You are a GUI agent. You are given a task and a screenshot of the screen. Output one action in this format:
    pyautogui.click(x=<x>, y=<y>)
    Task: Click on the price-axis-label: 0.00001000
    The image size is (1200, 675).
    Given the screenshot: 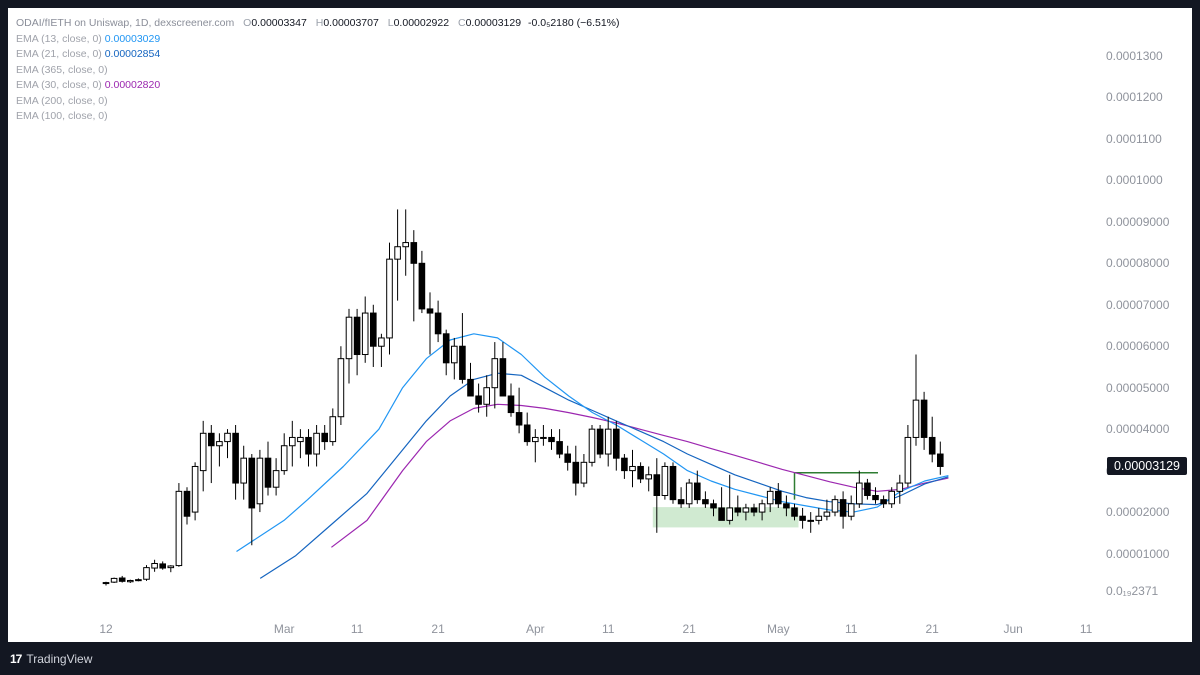 What is the action you would take?
    pyautogui.click(x=1138, y=553)
    